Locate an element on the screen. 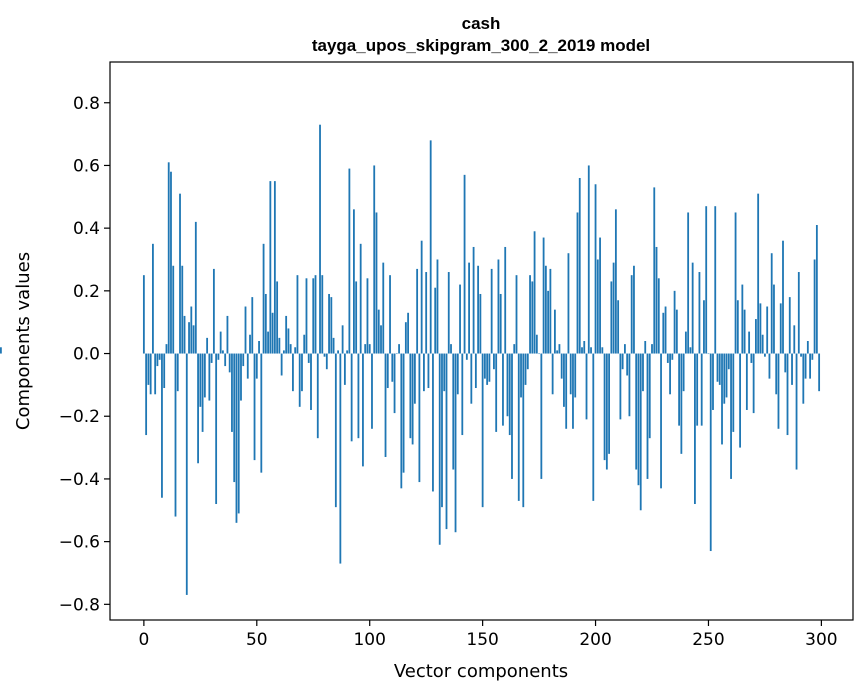 This screenshot has height=696, width=867. x-tick-label: 300 is located at coordinates (821, 640).